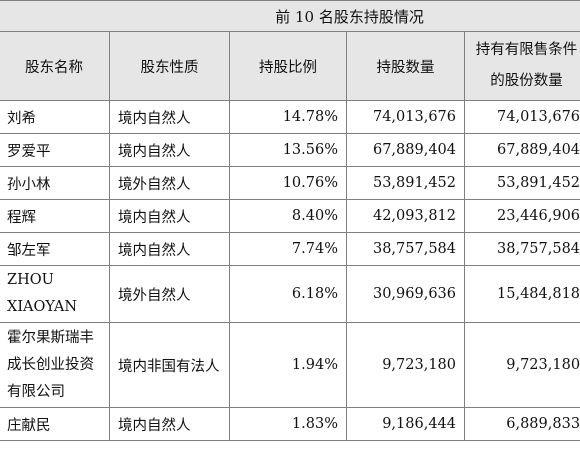 The image size is (580, 455). I want to click on cell-shares: 9,186,444, so click(405, 424).